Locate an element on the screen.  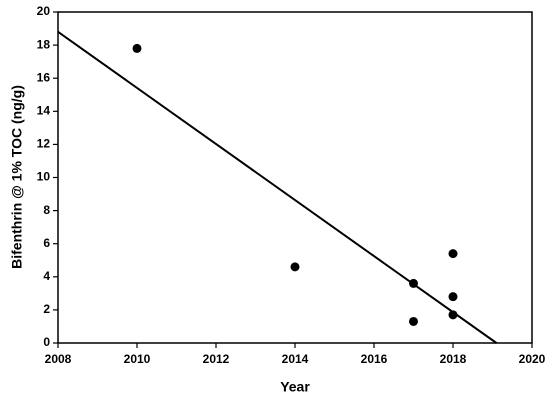
y-tick-label: 0 is located at coordinates (46, 342).